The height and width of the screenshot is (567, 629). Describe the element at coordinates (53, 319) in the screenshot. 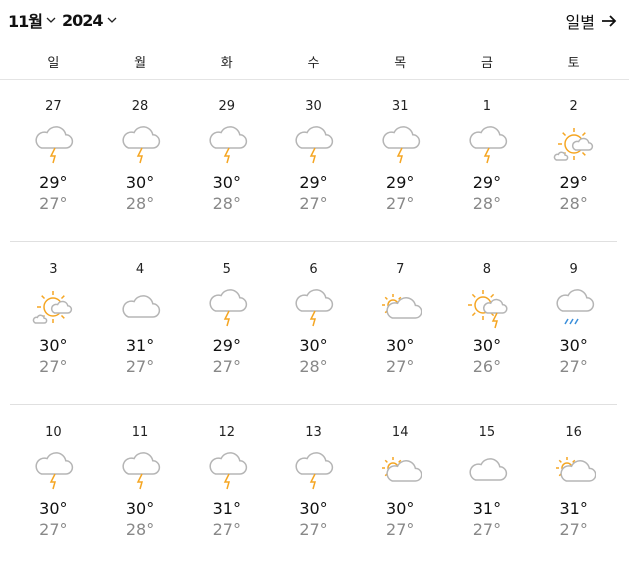

I see `day-cell: 3 30° 27°` at that location.